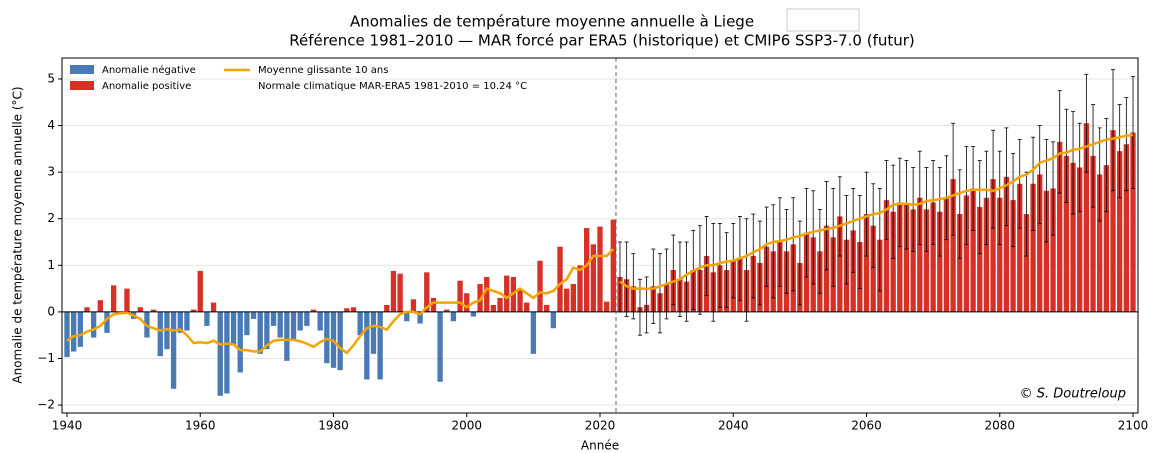 This screenshot has width=1152, height=453. What do you see at coordinates (340, 301) in the screenshot?
I see `rolling-mean-line` at bounding box center [340, 301].